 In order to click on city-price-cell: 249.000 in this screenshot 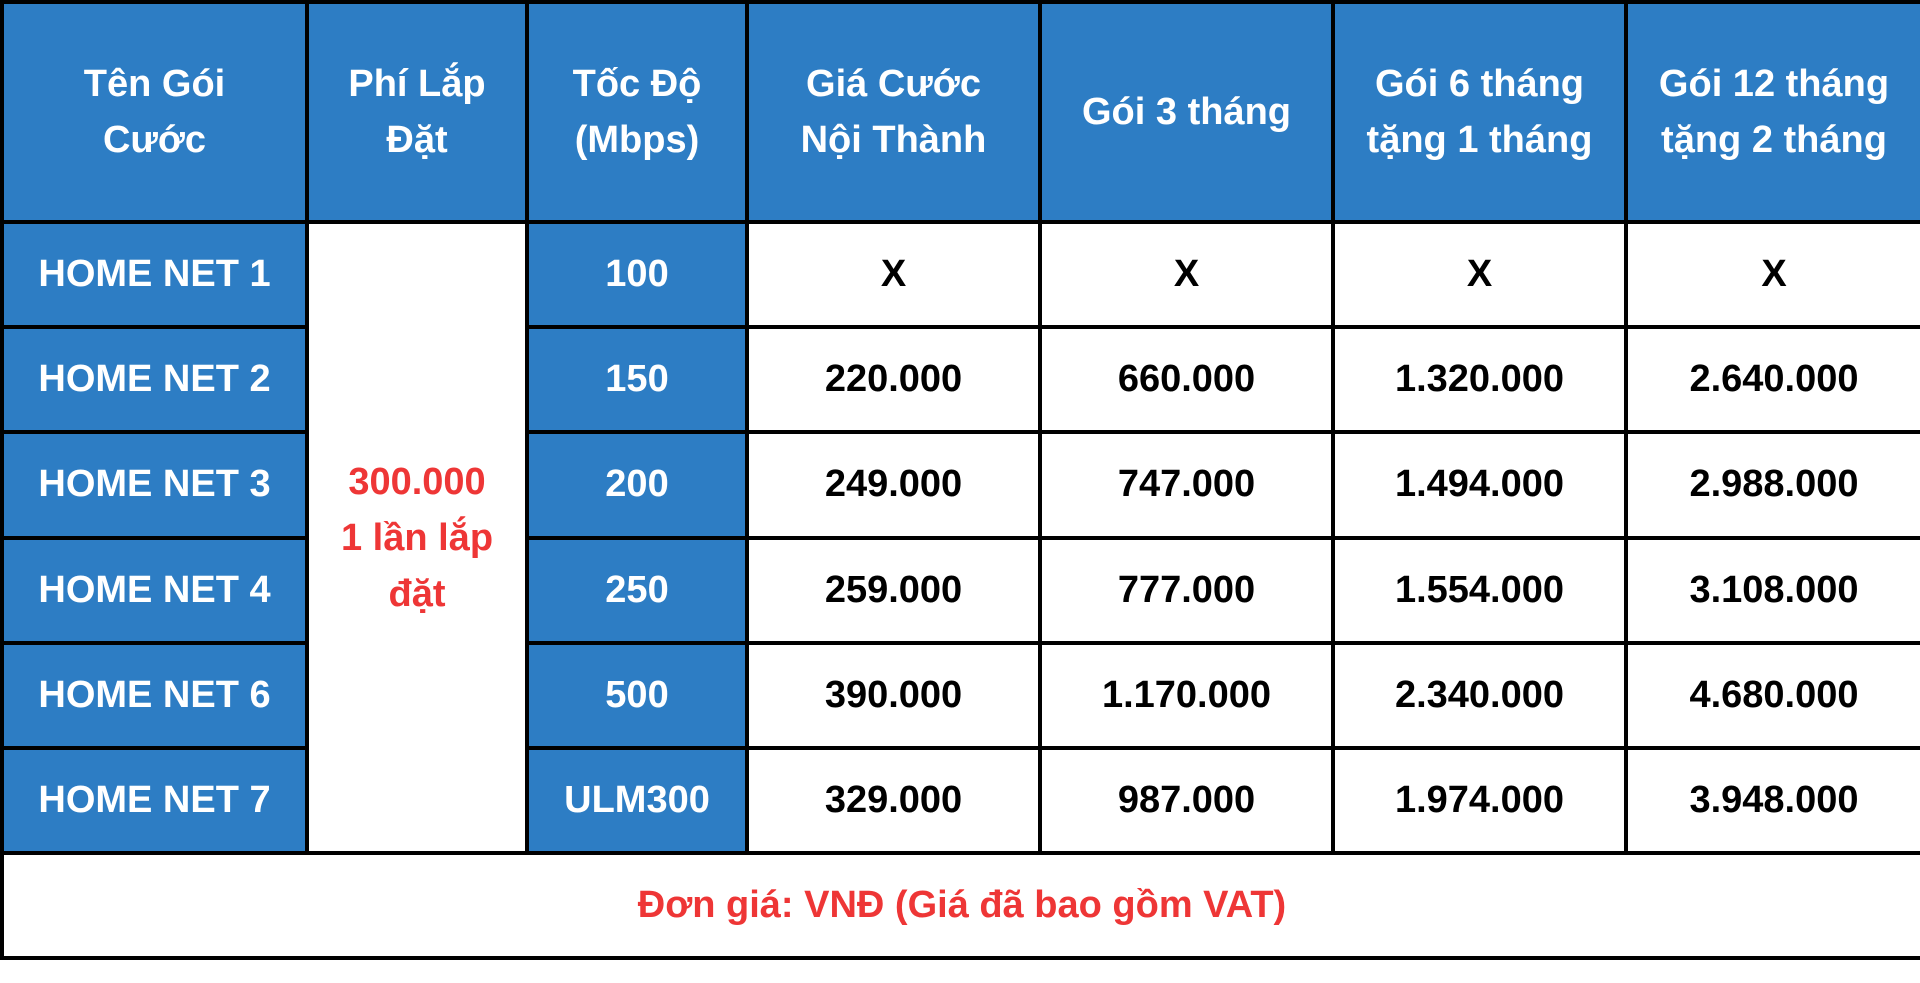, I will do `click(893, 485)`.